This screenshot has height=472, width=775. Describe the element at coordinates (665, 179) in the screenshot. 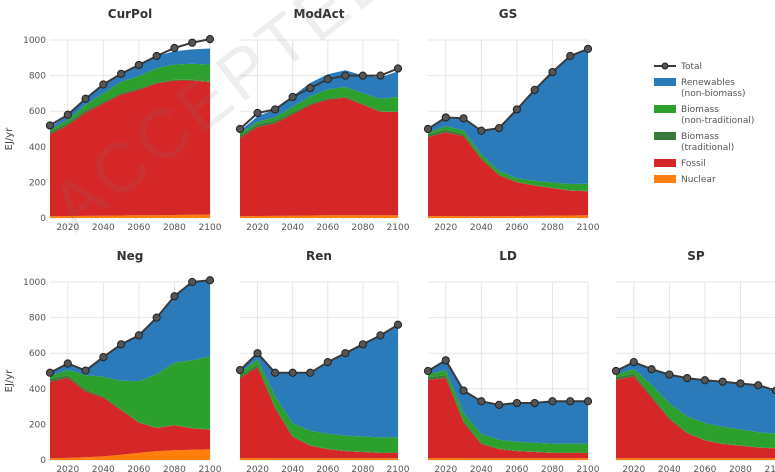

I see `legend-swatch-nuclear` at that location.